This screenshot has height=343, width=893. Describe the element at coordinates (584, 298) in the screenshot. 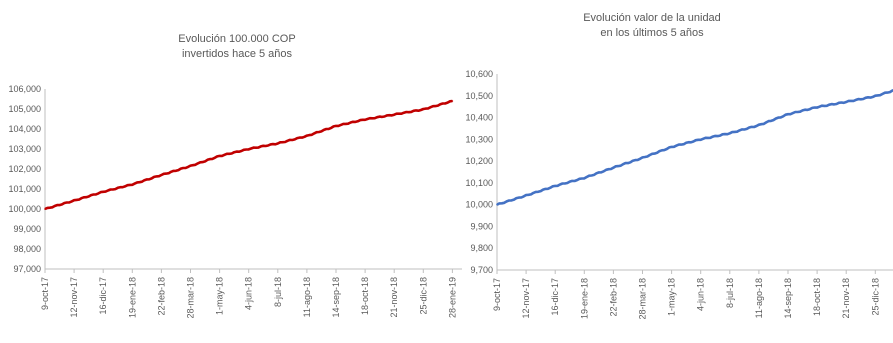

I see `right-x-tick-label: 19-ene-18` at that location.